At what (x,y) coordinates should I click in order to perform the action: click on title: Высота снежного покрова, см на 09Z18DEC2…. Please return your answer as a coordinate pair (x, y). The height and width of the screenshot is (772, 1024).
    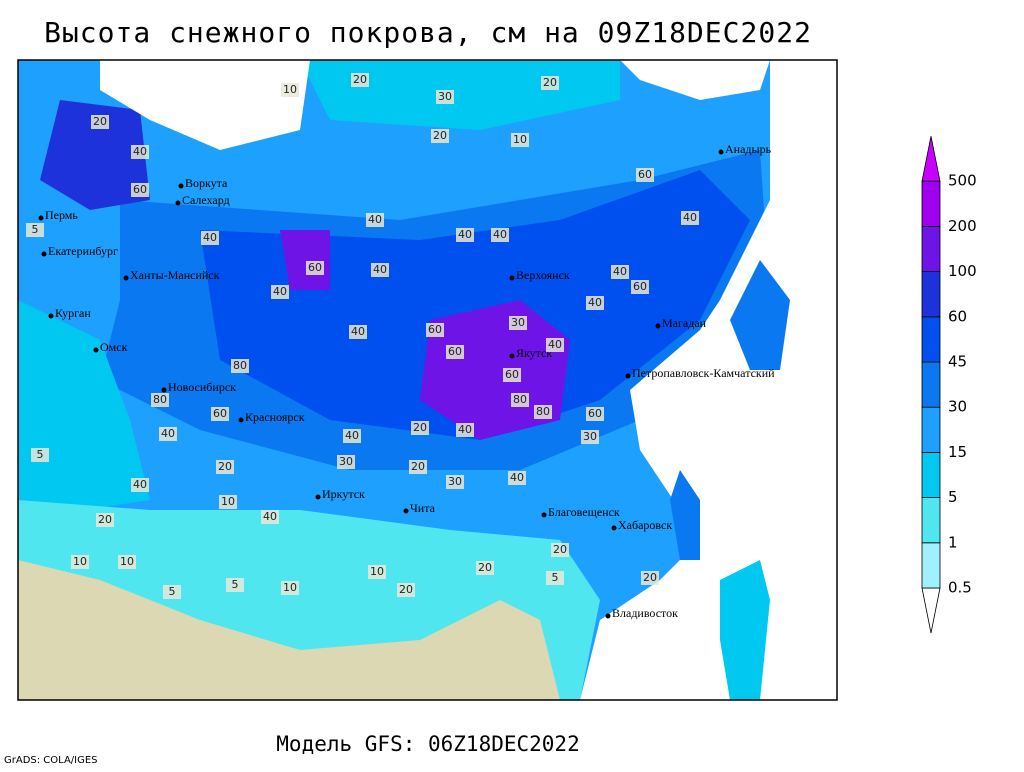
    Looking at the image, I should click on (428, 32).